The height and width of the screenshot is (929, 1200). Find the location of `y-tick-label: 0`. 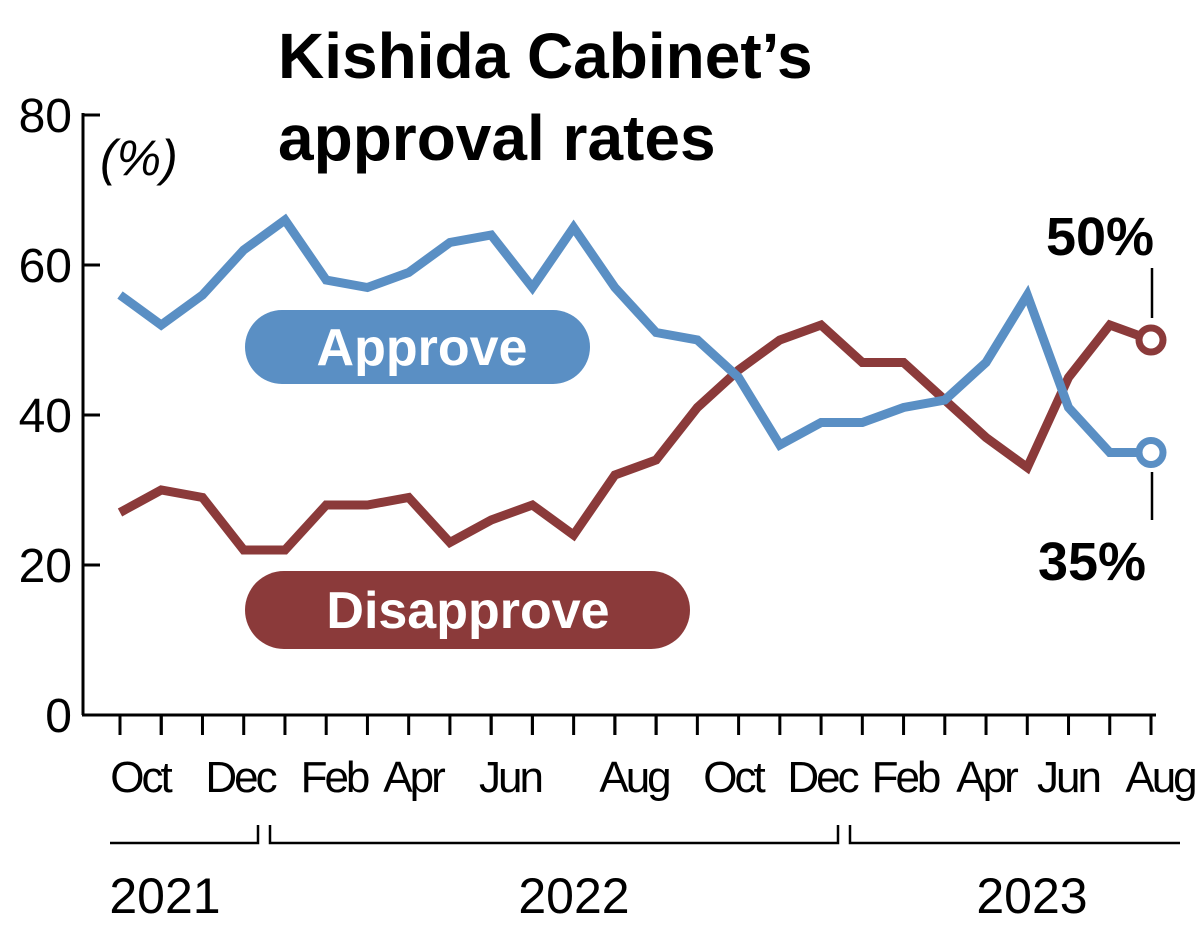

y-tick-label: 0 is located at coordinates (58, 716).